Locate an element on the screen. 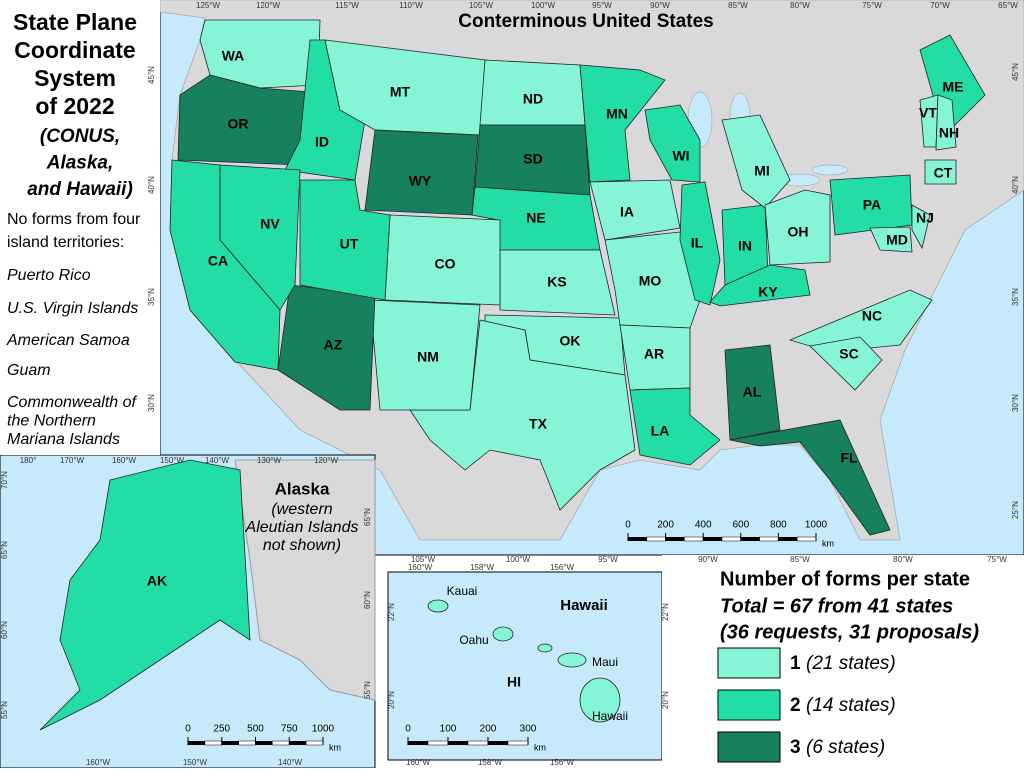 The width and height of the screenshot is (1024, 773). state-label: NC is located at coordinates (872, 316).